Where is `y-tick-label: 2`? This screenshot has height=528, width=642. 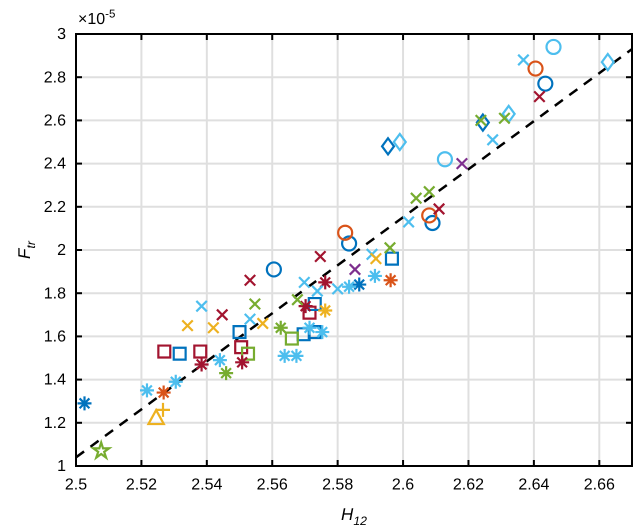
y-tick-label: 2 is located at coordinates (61, 251).